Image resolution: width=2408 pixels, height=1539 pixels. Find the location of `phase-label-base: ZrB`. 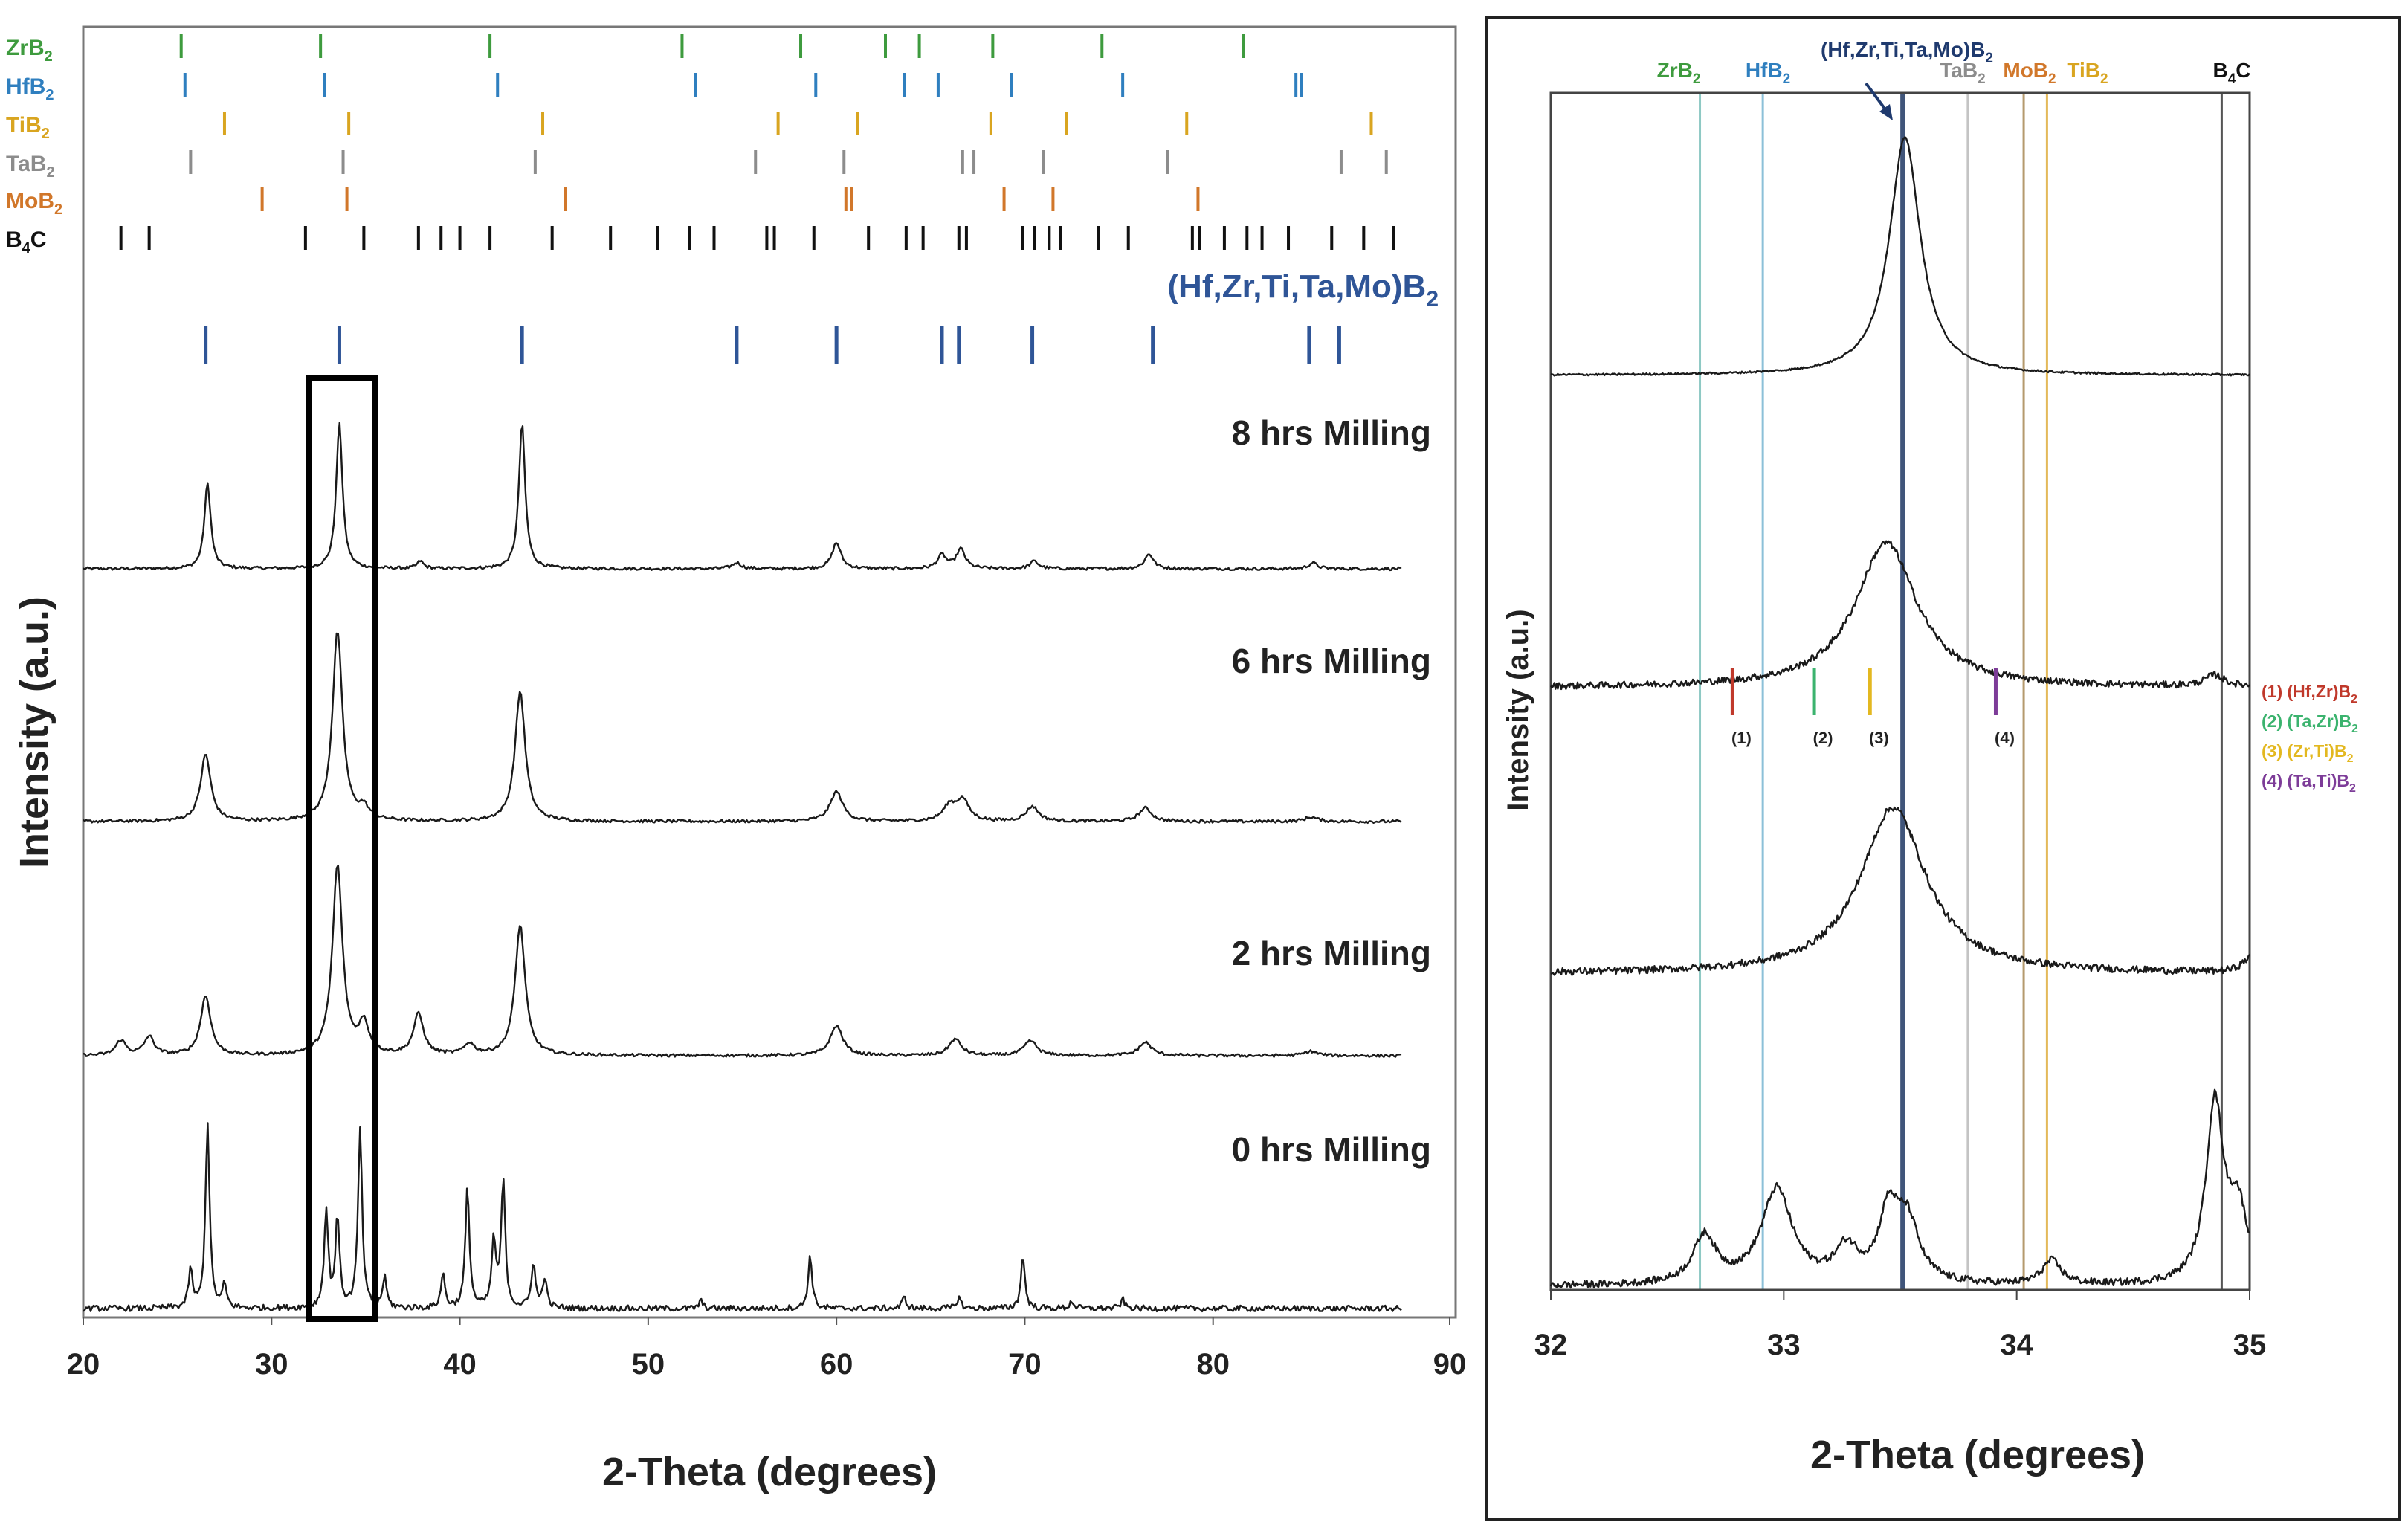

phase-label-base: ZrB is located at coordinates (25, 48).